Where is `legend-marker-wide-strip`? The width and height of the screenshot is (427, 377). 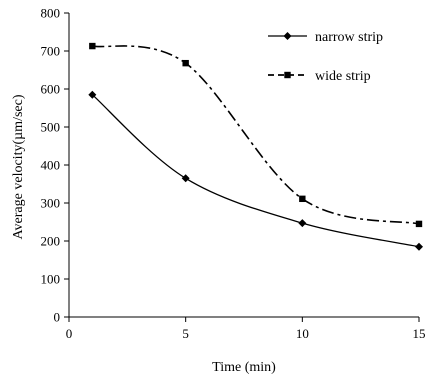 legend-marker-wide-strip is located at coordinates (287, 75).